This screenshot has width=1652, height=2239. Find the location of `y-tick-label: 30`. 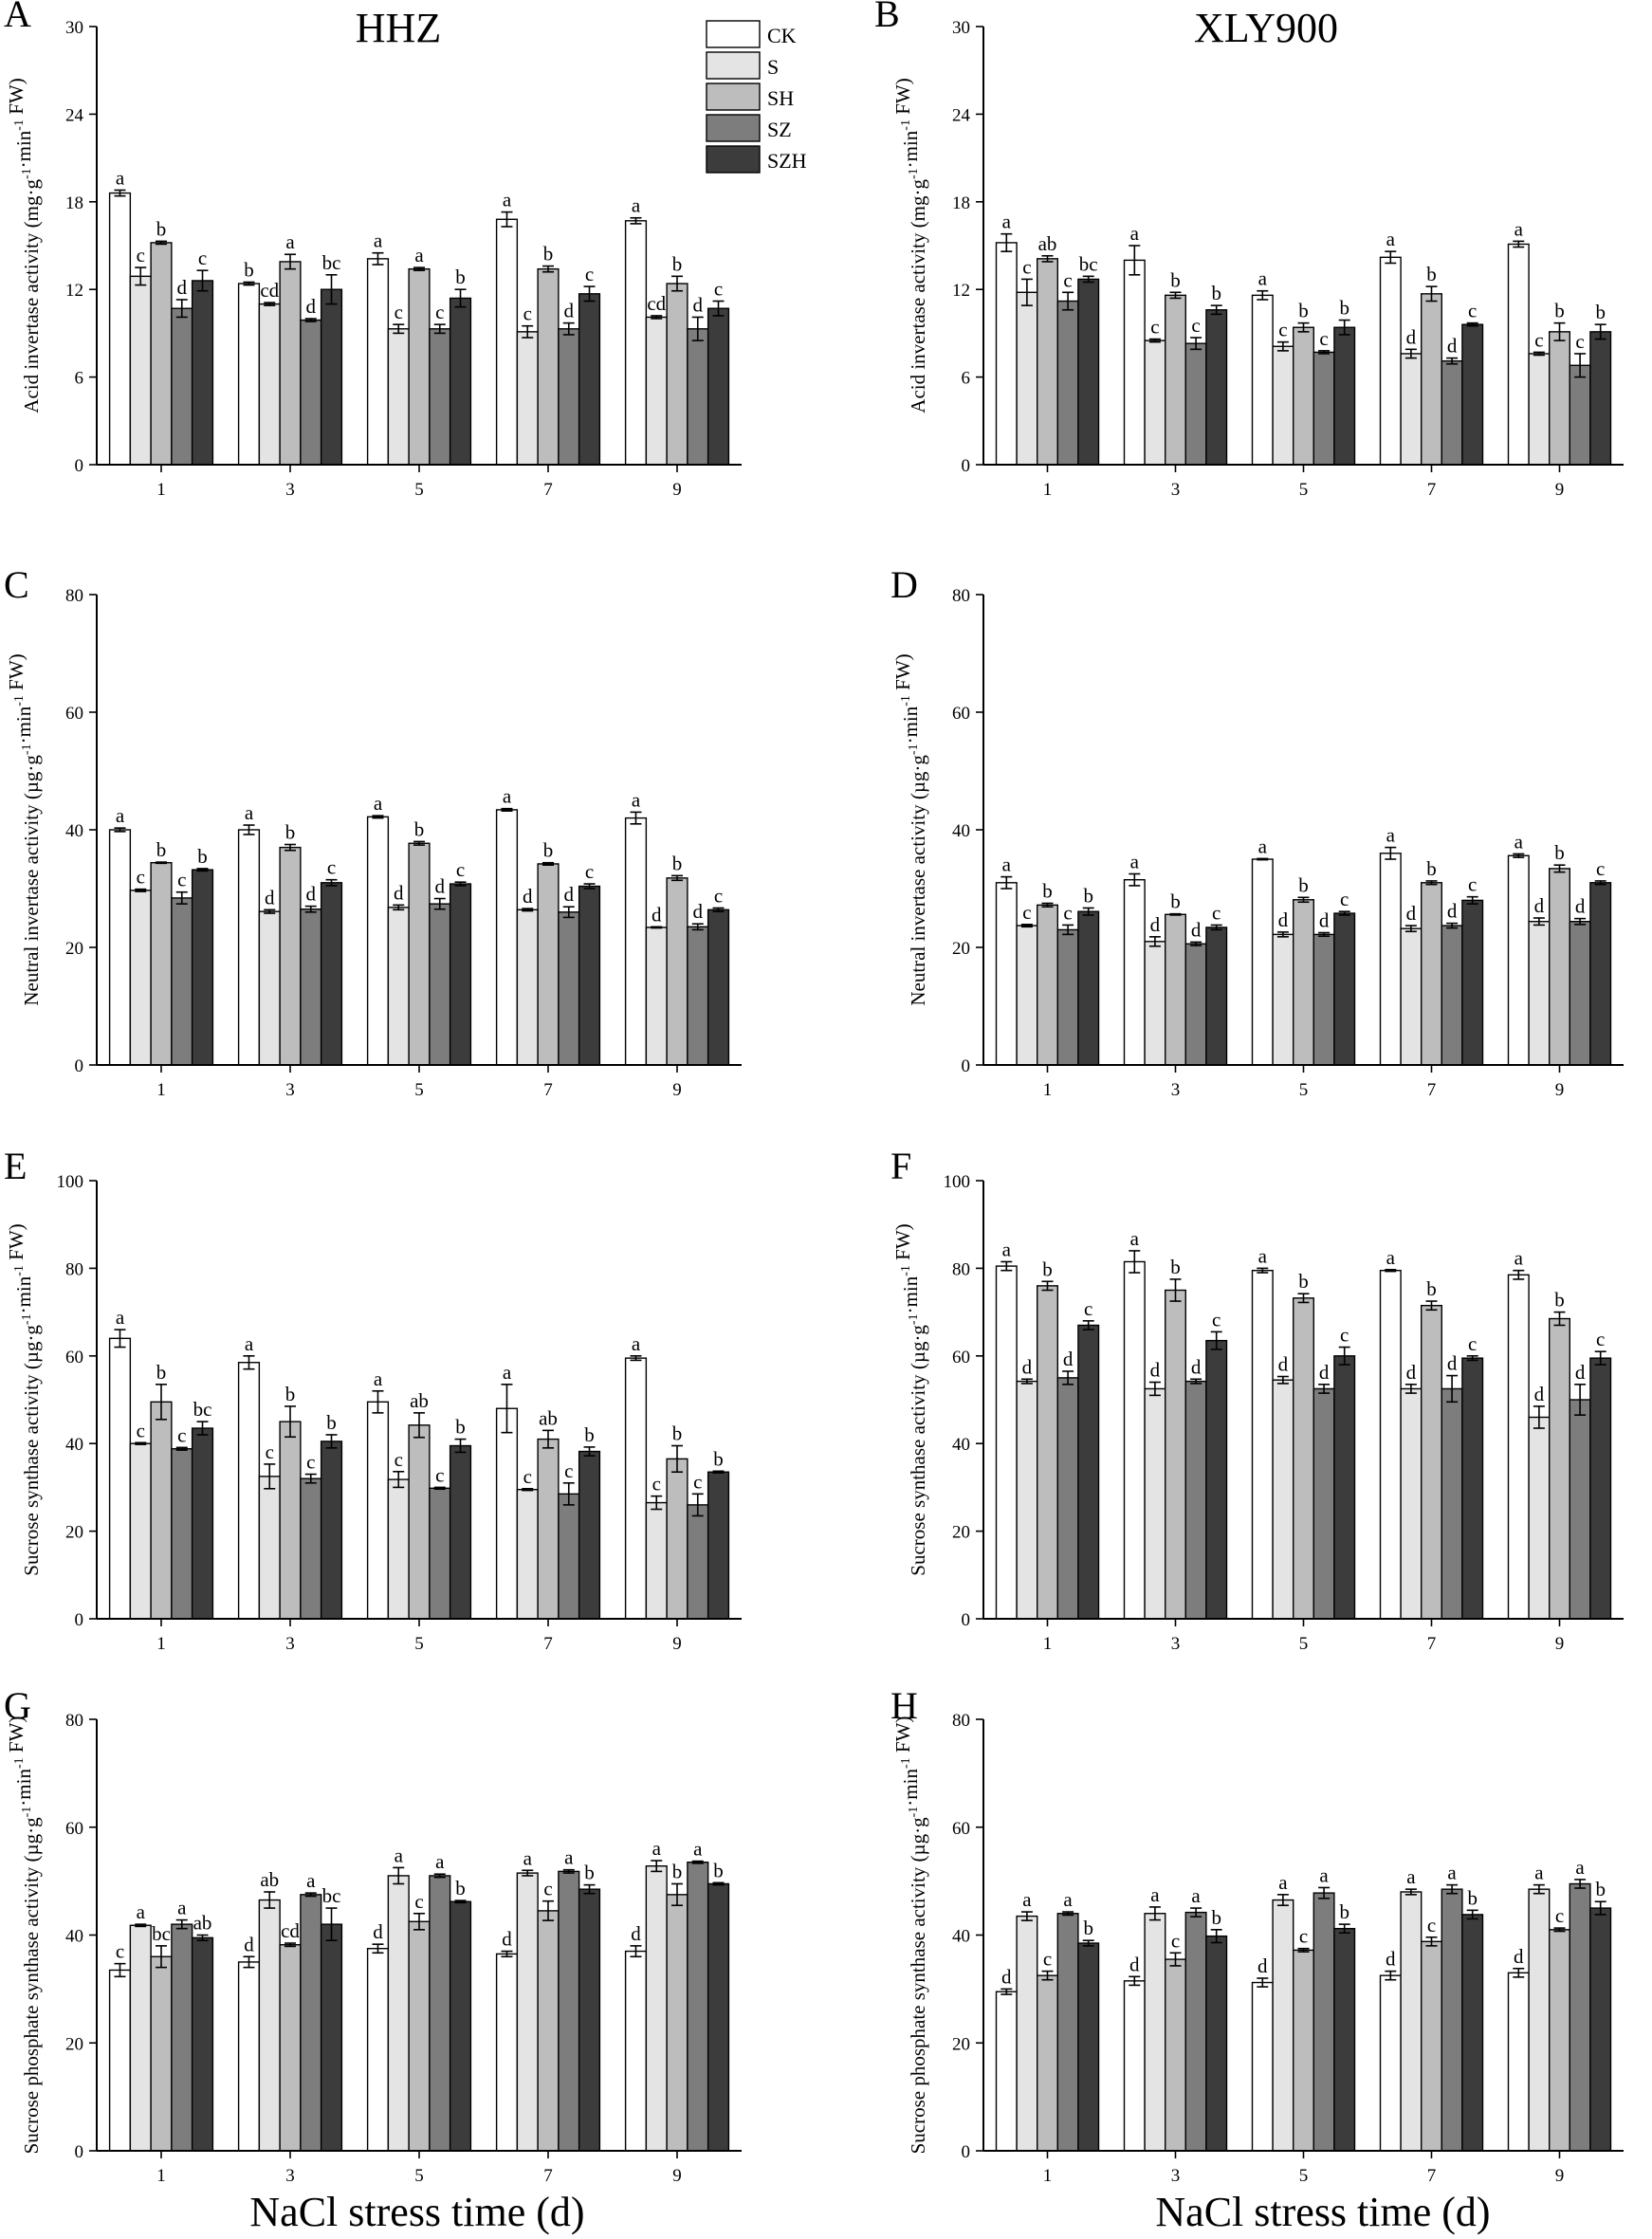

y-tick-label: 30 is located at coordinates (961, 28).